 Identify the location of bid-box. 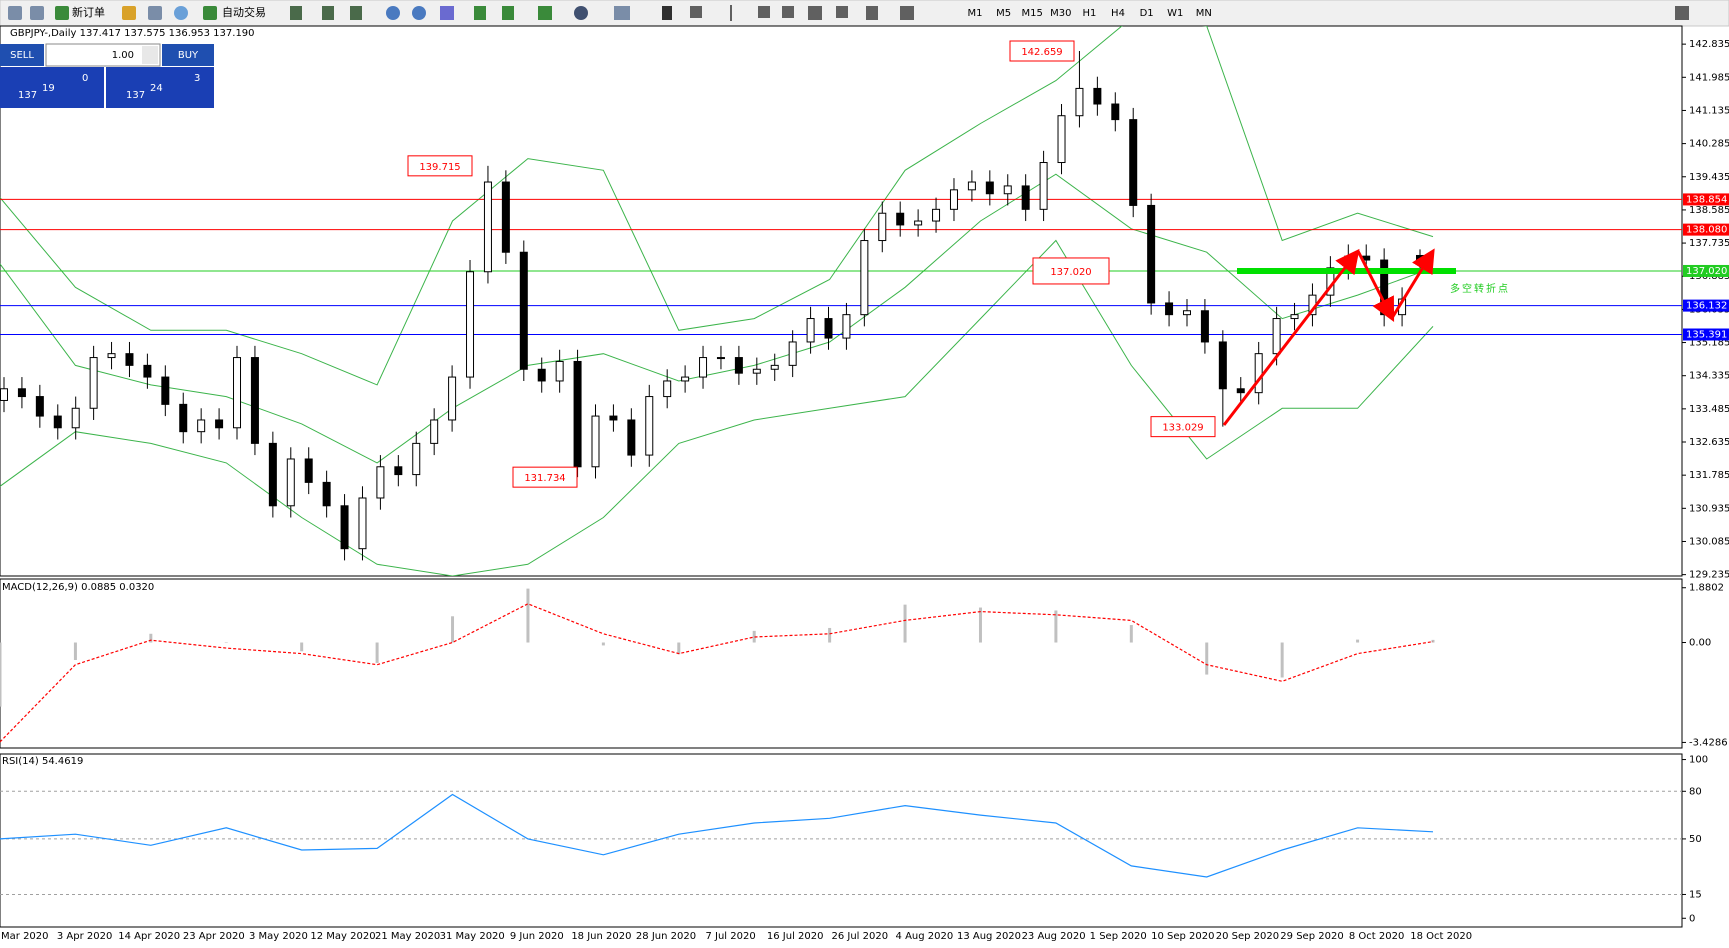
(52, 87).